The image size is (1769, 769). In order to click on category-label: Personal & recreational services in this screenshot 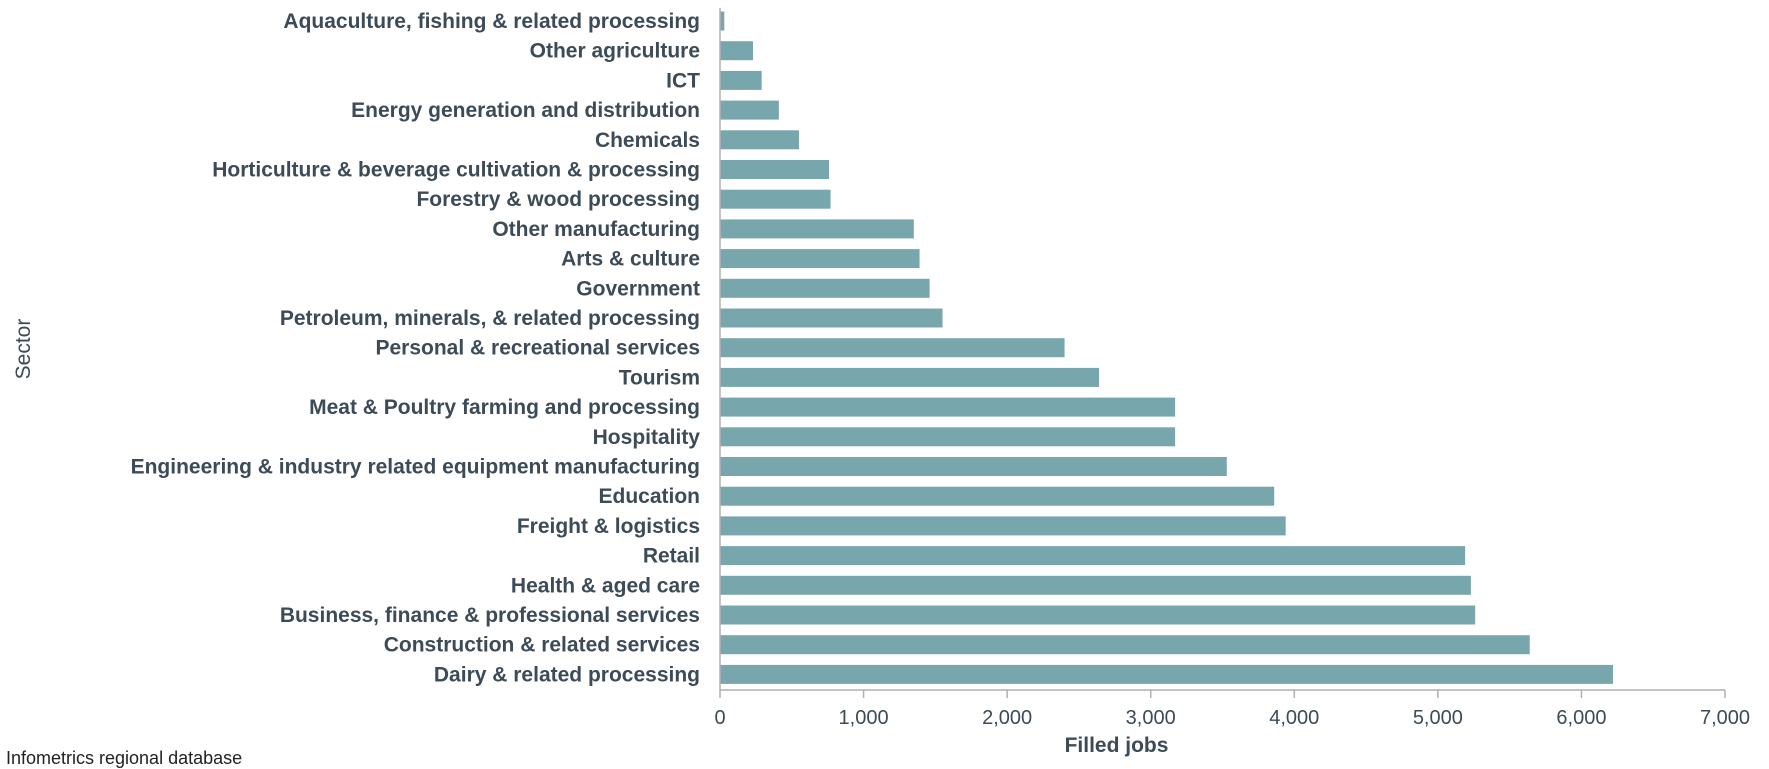, I will do `click(537, 348)`.